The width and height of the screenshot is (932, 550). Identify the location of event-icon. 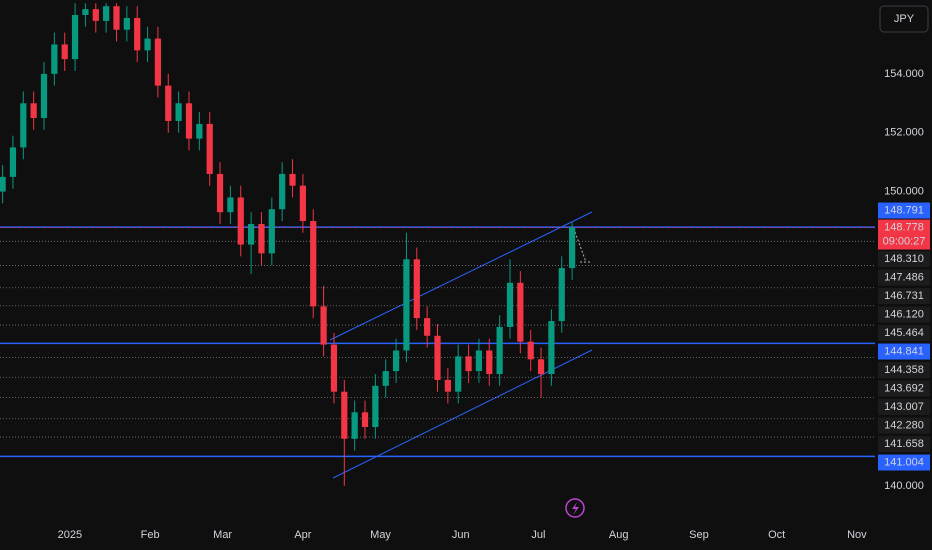
(575, 508).